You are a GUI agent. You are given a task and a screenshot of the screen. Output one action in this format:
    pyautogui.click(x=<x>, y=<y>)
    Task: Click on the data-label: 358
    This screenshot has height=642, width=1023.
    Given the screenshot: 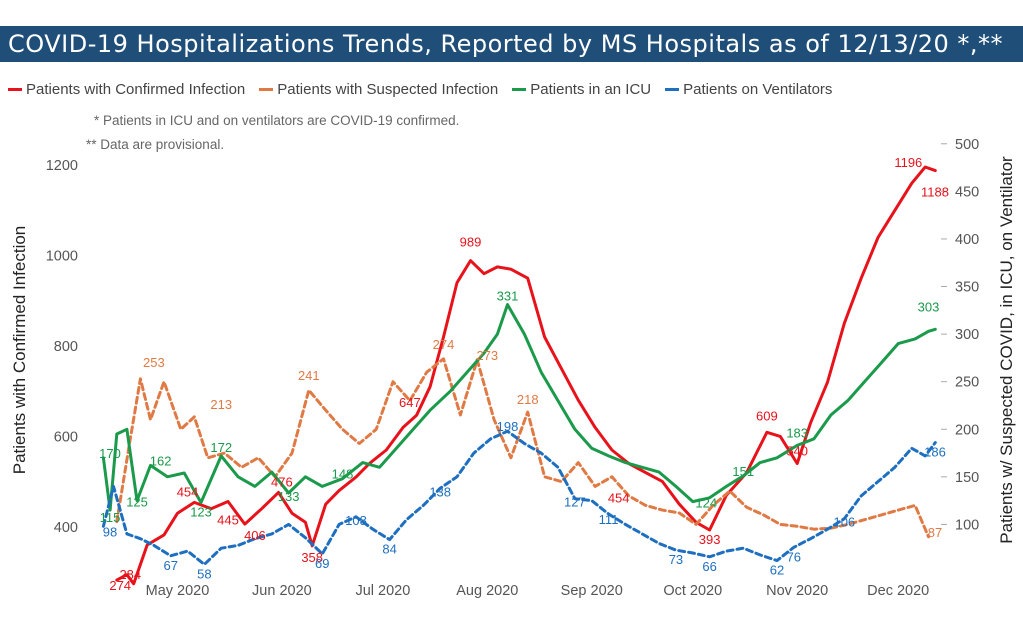 What is the action you would take?
    pyautogui.click(x=312, y=557)
    